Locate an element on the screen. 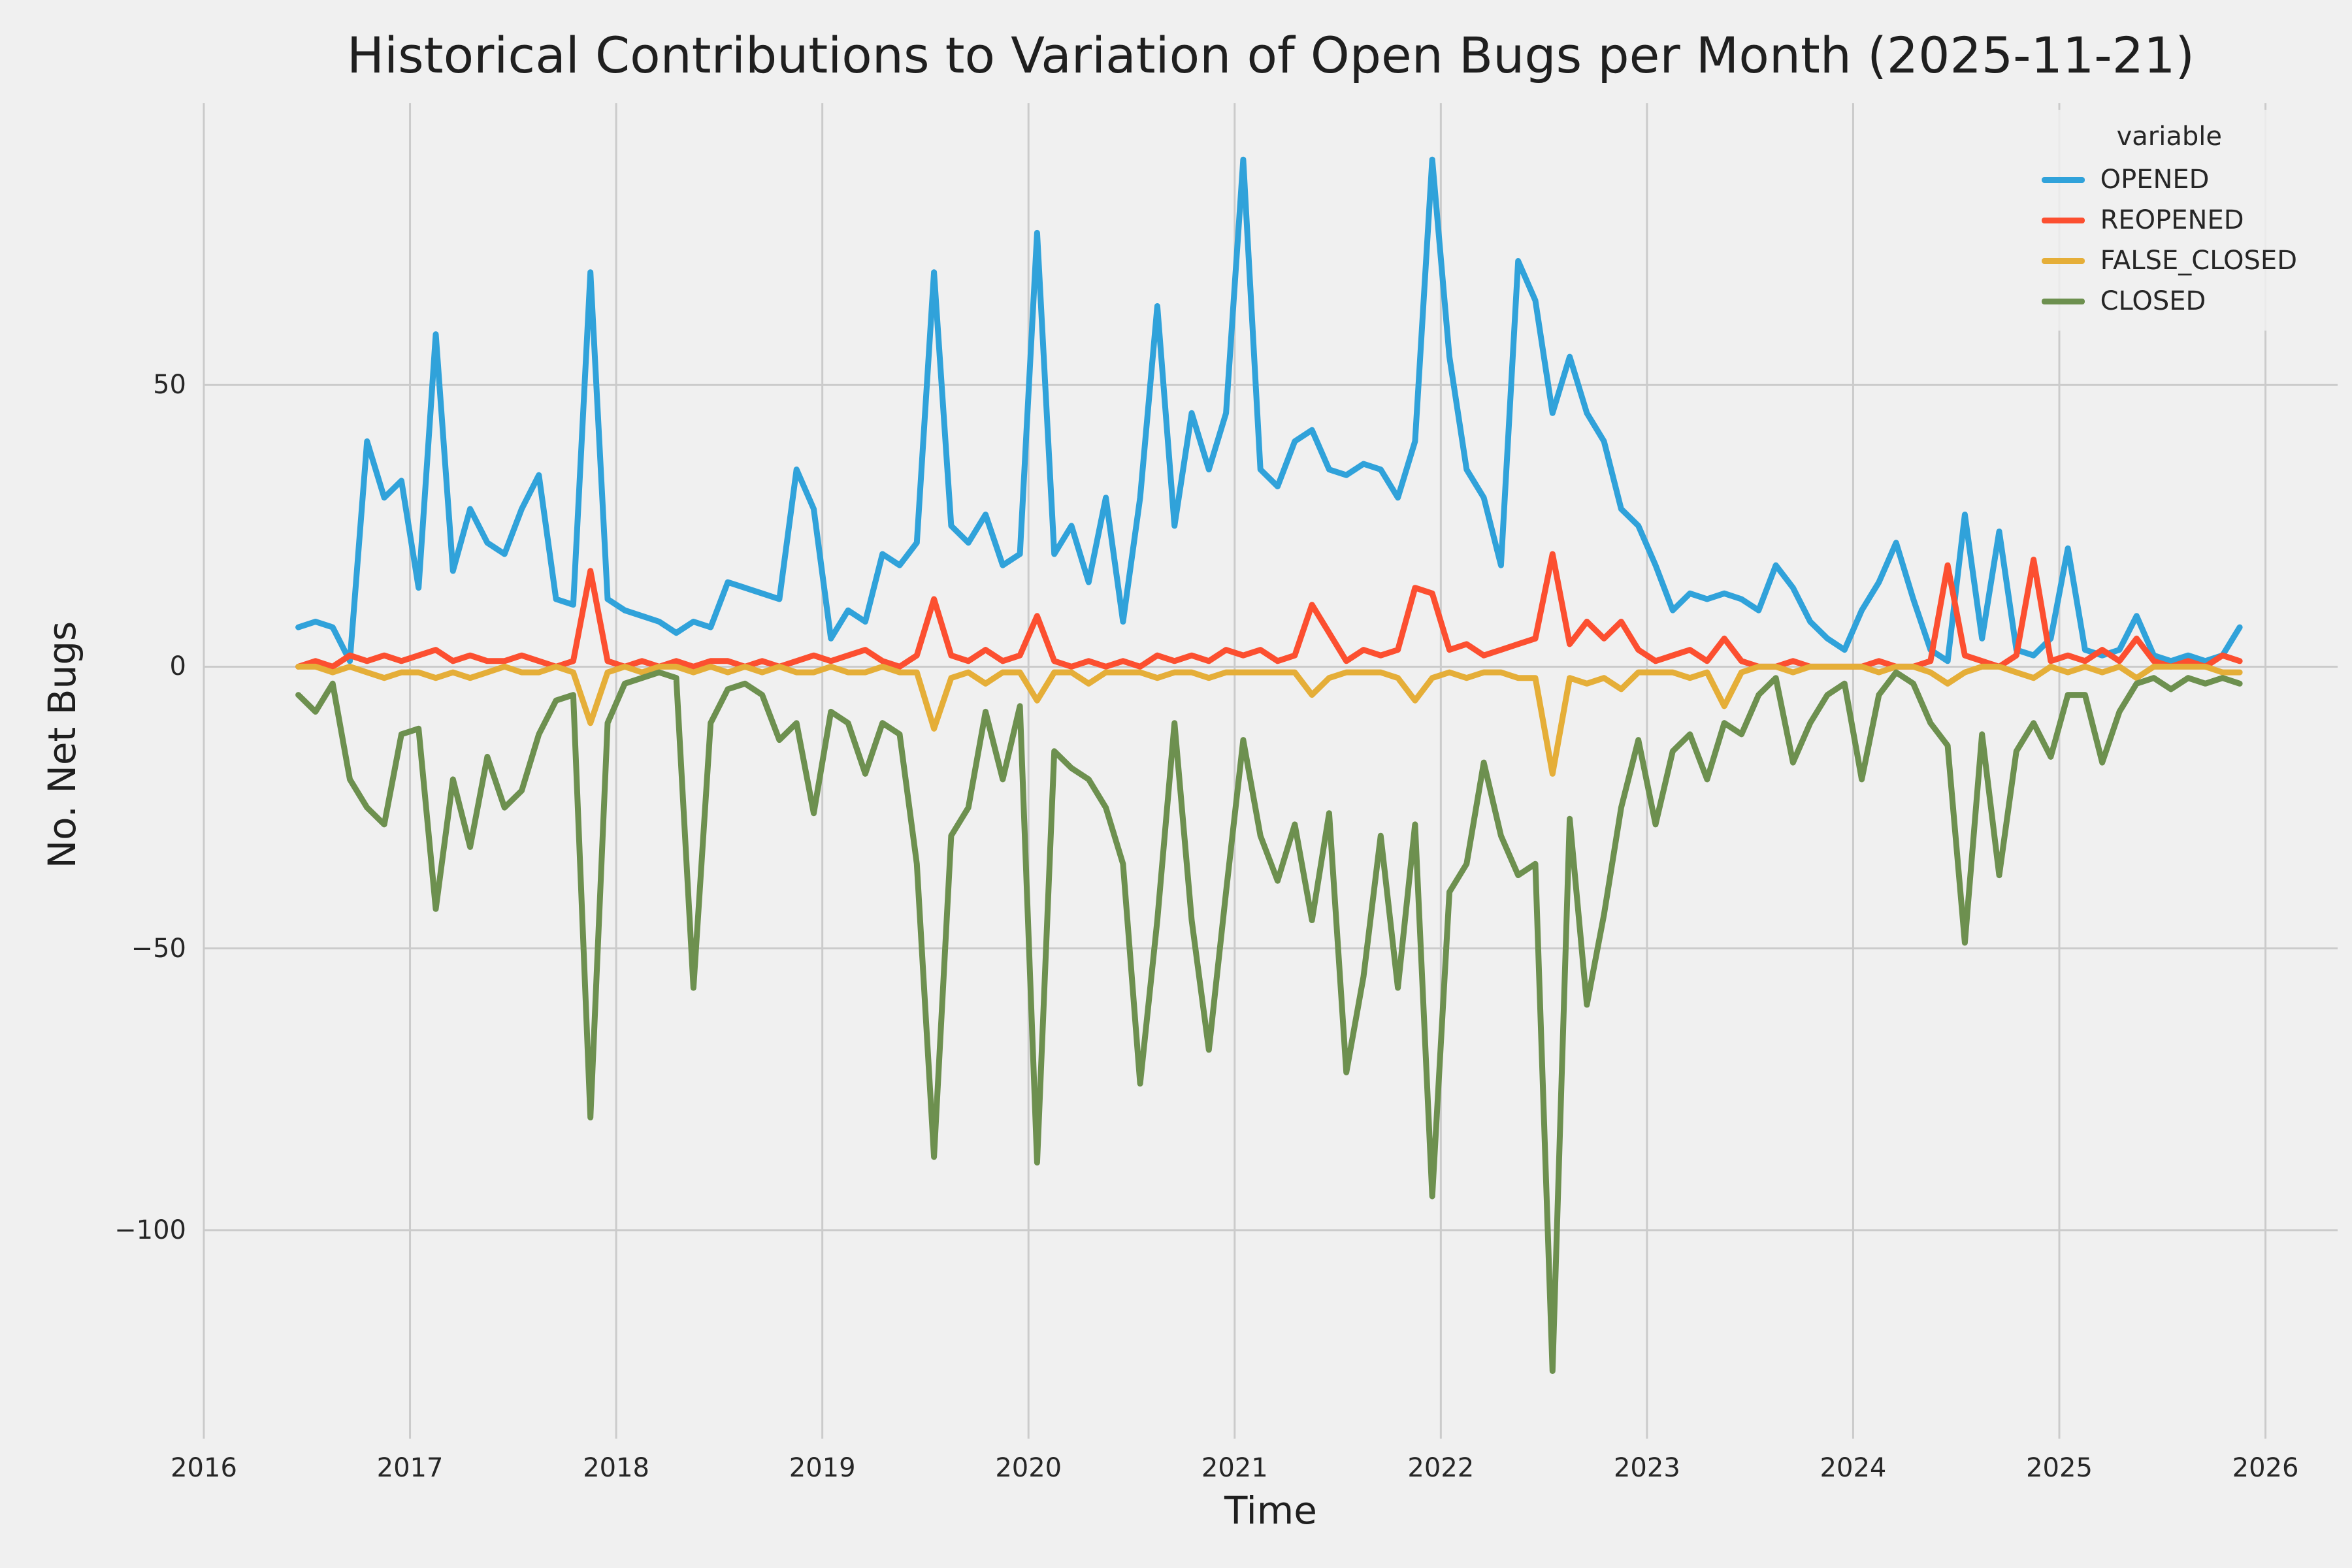  legend-swatch-reopened is located at coordinates (2063, 220).